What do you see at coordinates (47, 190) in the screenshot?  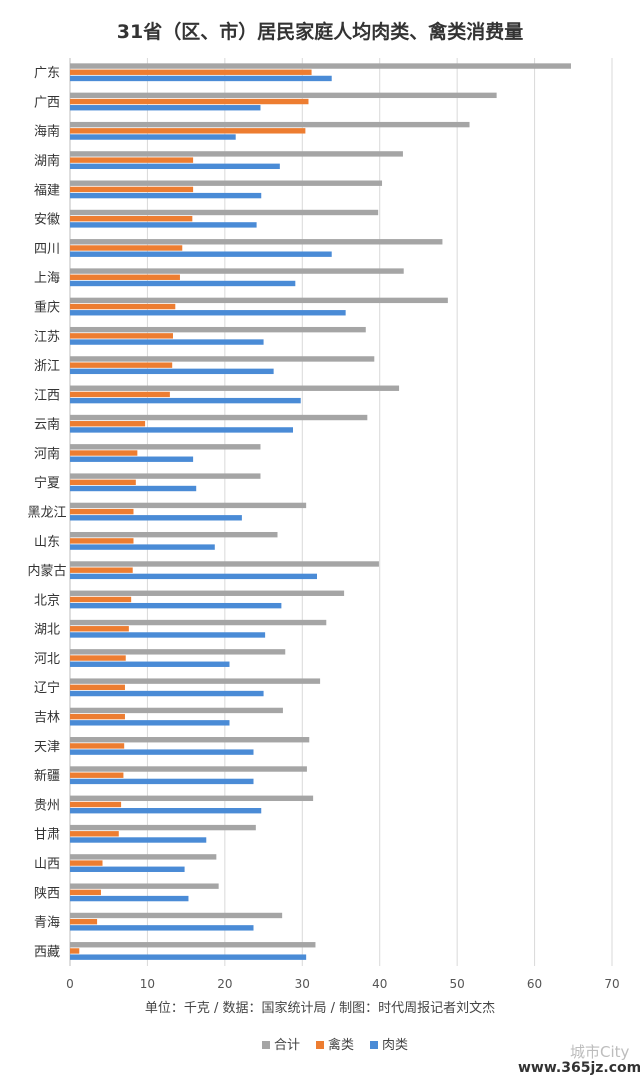 I see `category-label: 福建` at bounding box center [47, 190].